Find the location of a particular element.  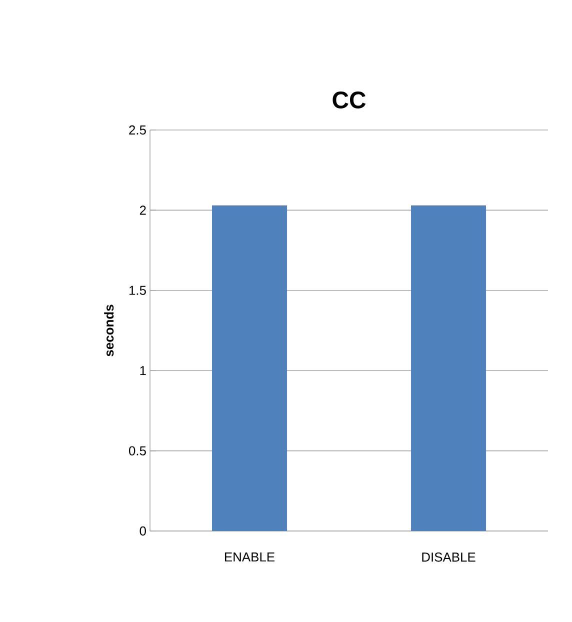

y-tick-label: 1.5 is located at coordinates (137, 290).